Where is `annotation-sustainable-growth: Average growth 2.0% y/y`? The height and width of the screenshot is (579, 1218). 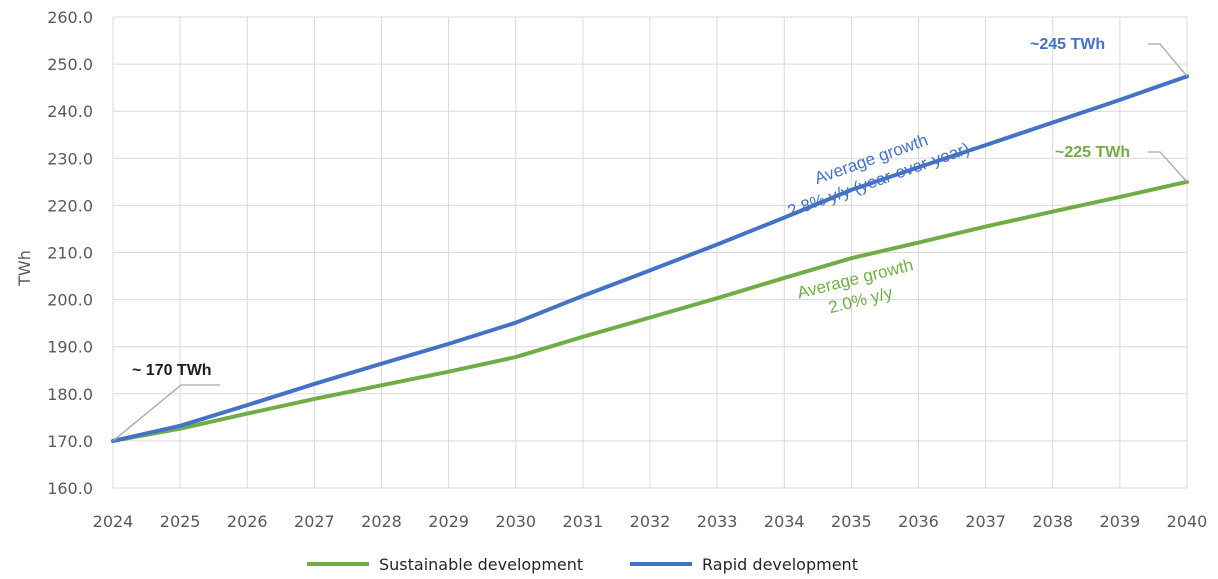
annotation-sustainable-growth: Average growth 2.0% y/y is located at coordinates (855, 286).